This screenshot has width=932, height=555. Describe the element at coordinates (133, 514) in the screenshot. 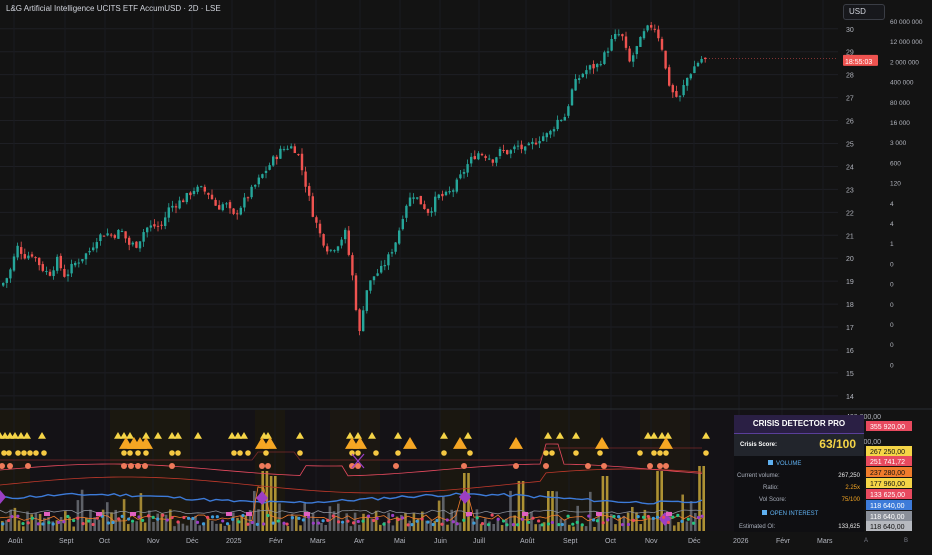

I see `pink-flag-marker` at that location.